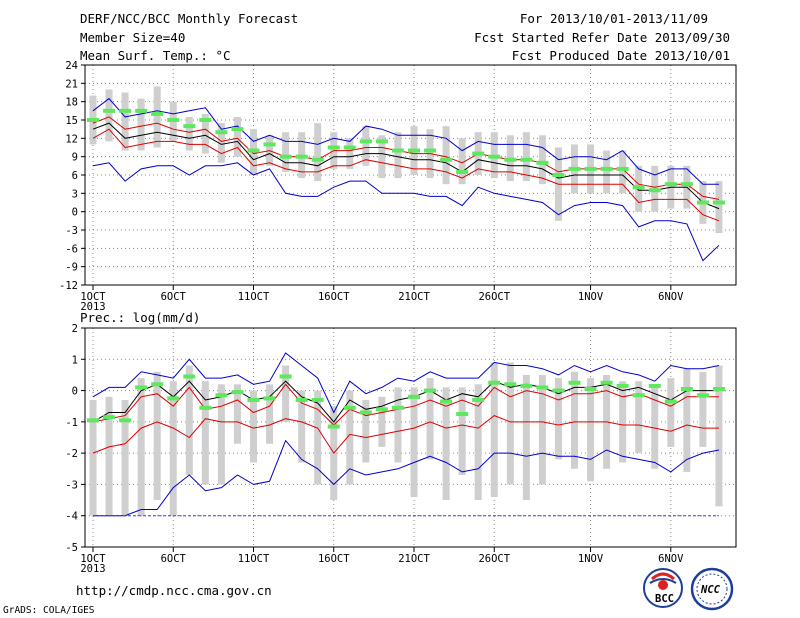  I want to click on temp-mean-line, so click(406, 166).